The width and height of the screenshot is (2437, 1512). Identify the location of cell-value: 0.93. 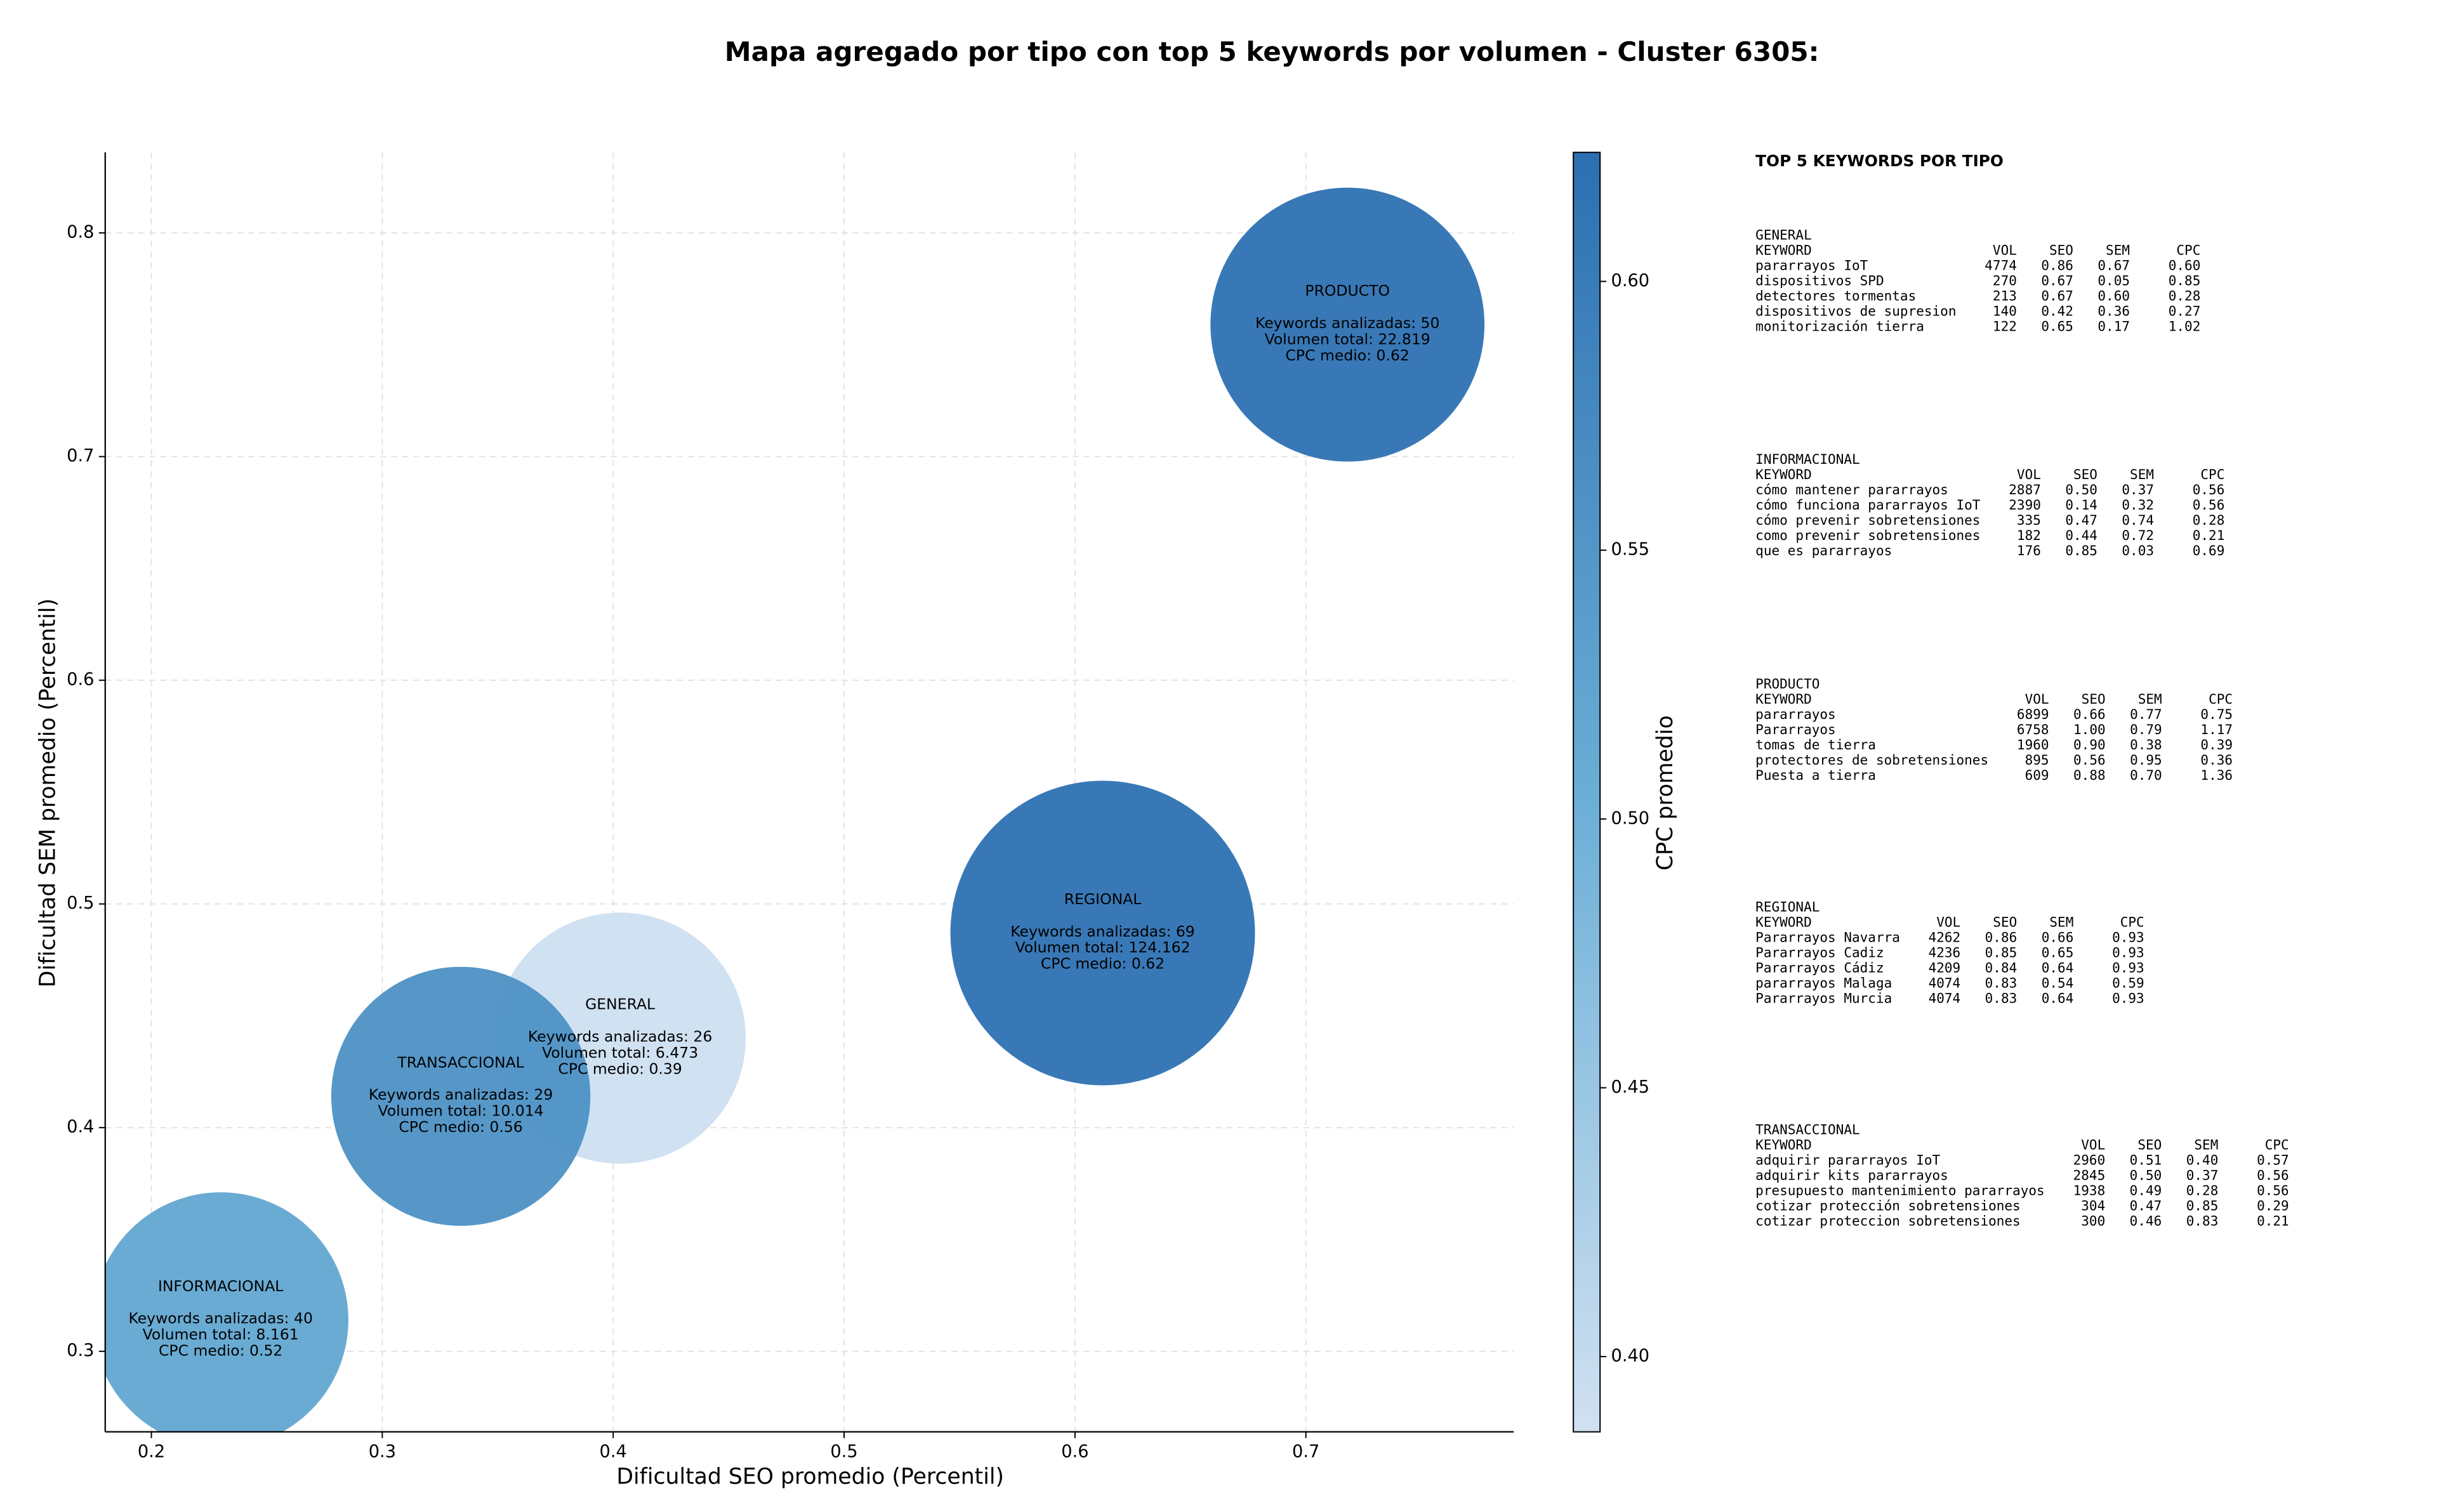
(2128, 998).